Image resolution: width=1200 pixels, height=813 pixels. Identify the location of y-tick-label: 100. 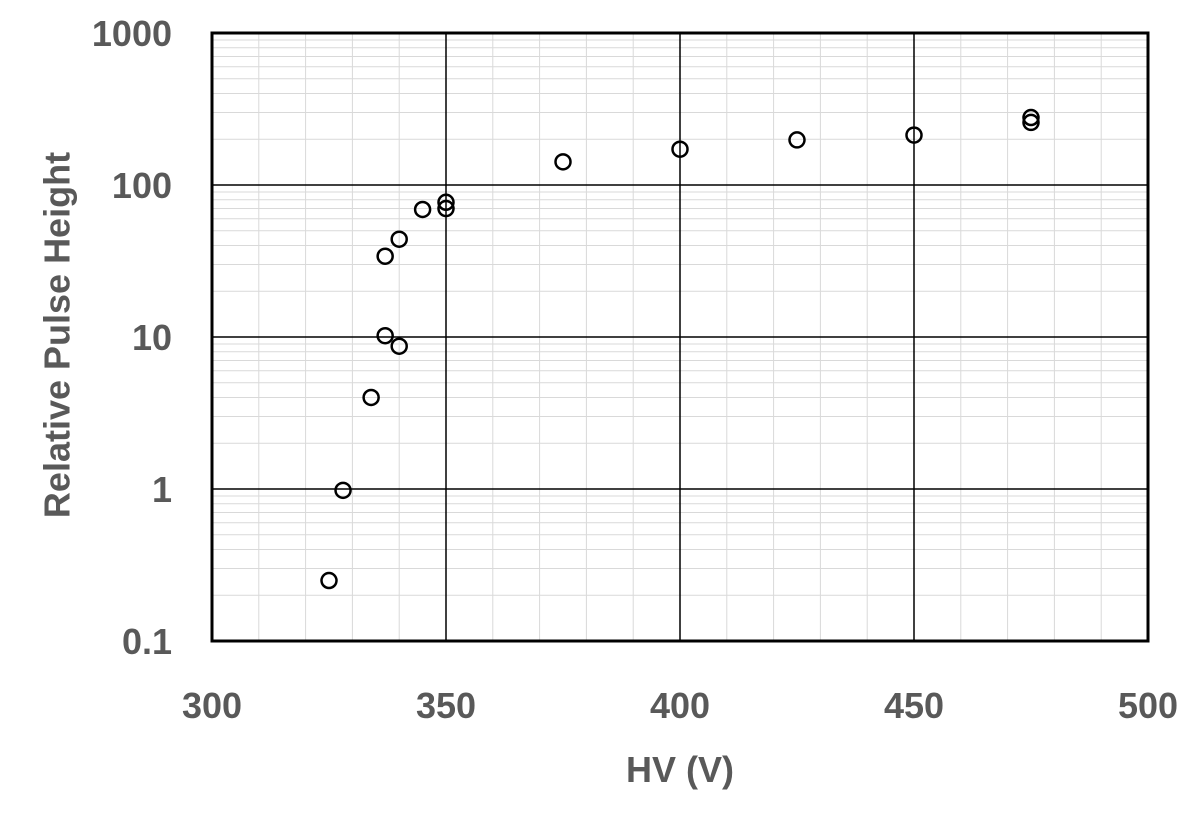
(142, 185).